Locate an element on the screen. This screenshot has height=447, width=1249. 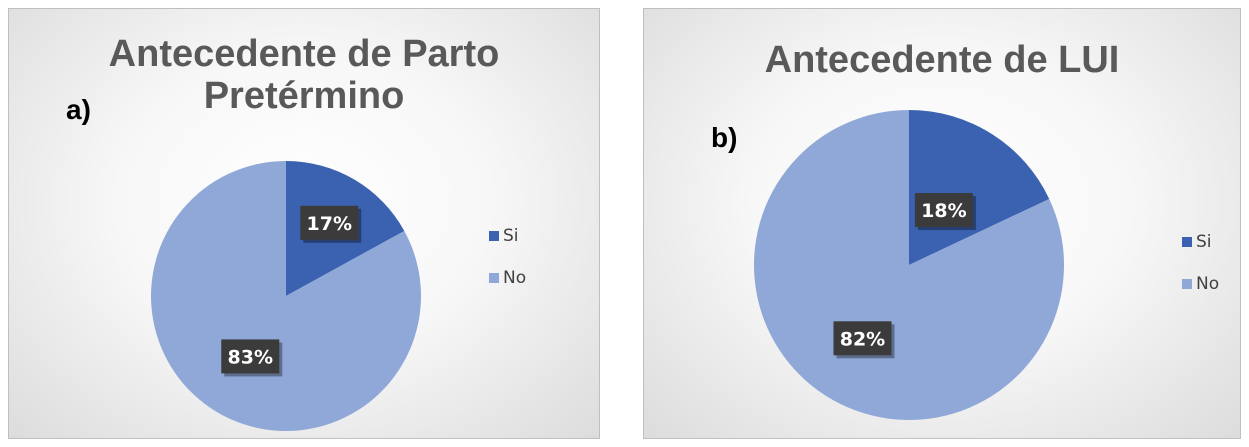
data-label-text: 18% is located at coordinates (943, 211).